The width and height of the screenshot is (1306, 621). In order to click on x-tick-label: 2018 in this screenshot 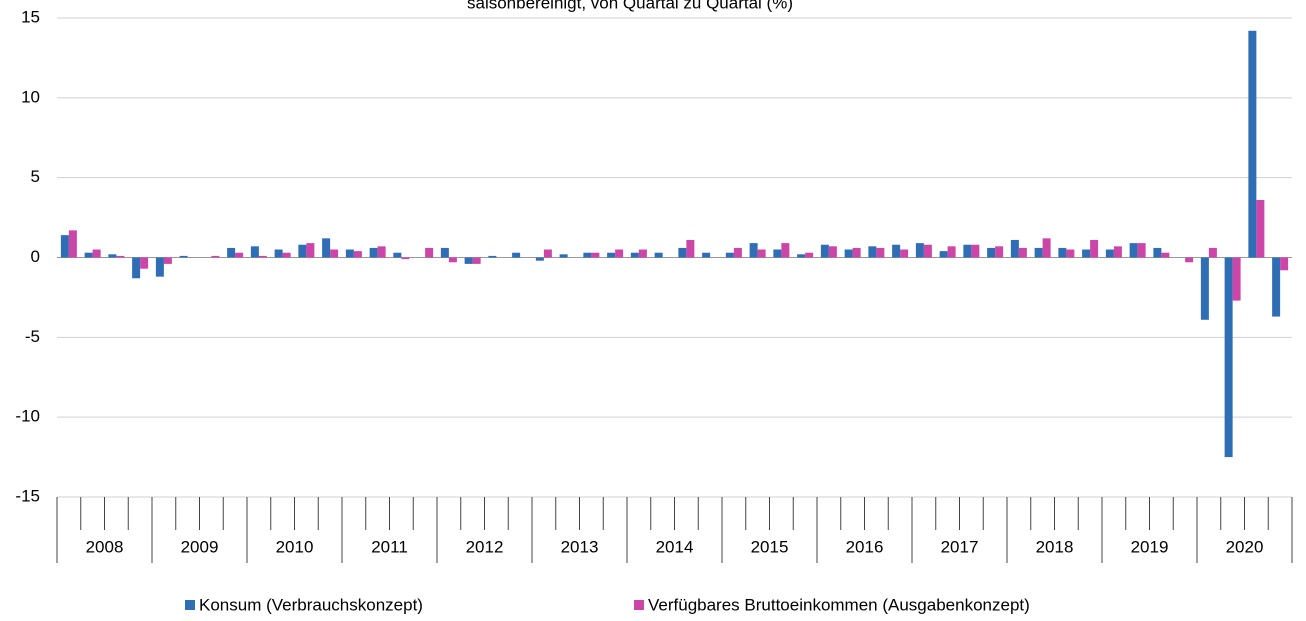, I will do `click(1055, 546)`.